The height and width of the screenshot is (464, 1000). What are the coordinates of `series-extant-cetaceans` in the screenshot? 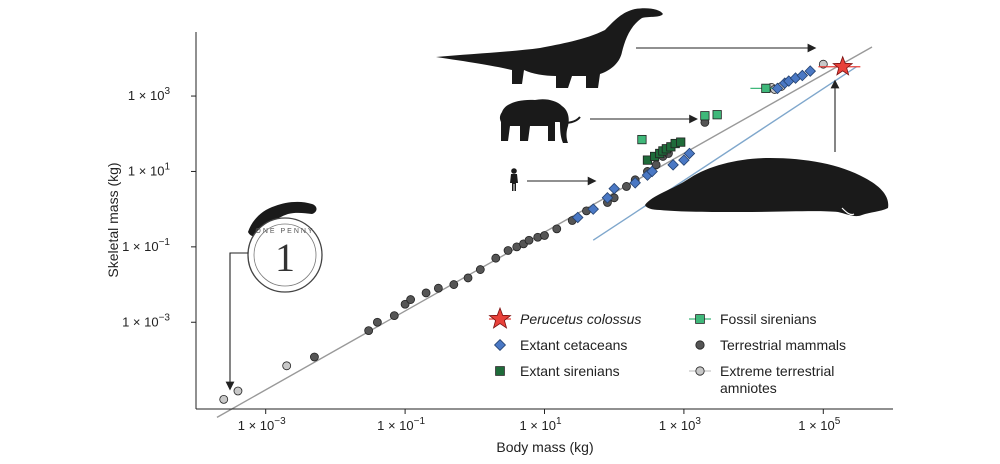 It's located at (694, 144).